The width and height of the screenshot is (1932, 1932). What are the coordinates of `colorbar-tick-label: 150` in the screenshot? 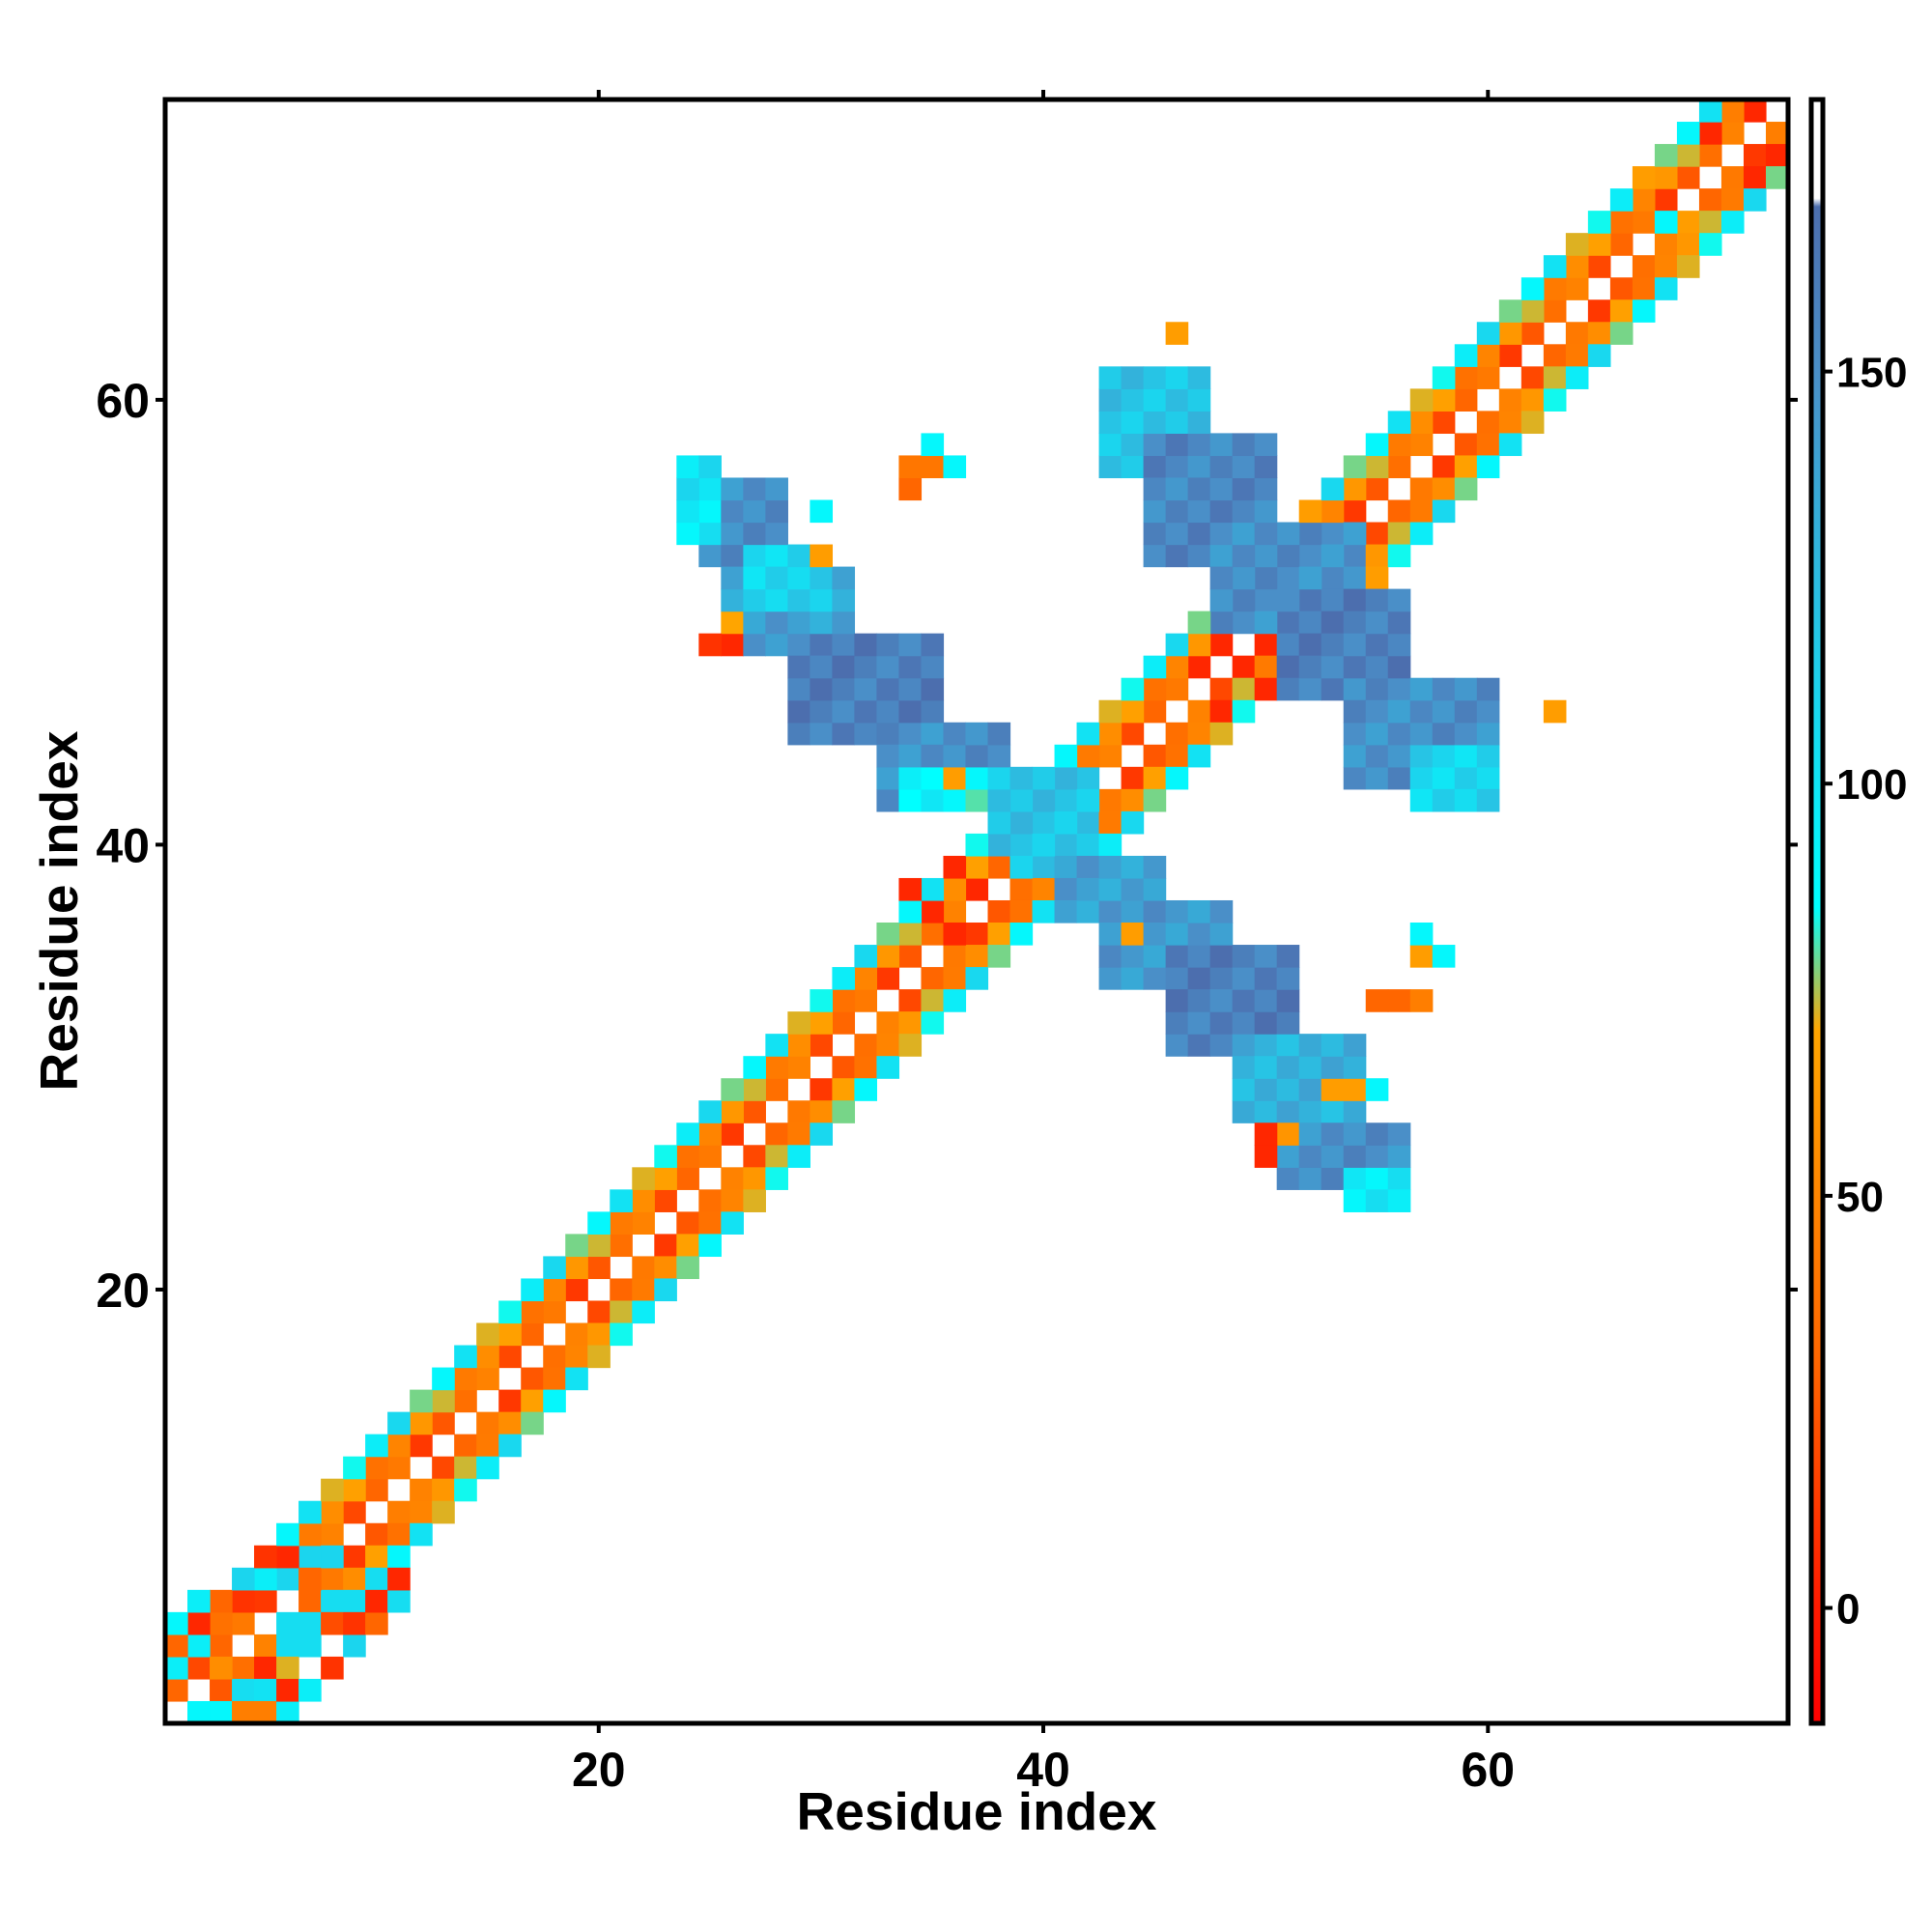 It's located at (1871, 373).